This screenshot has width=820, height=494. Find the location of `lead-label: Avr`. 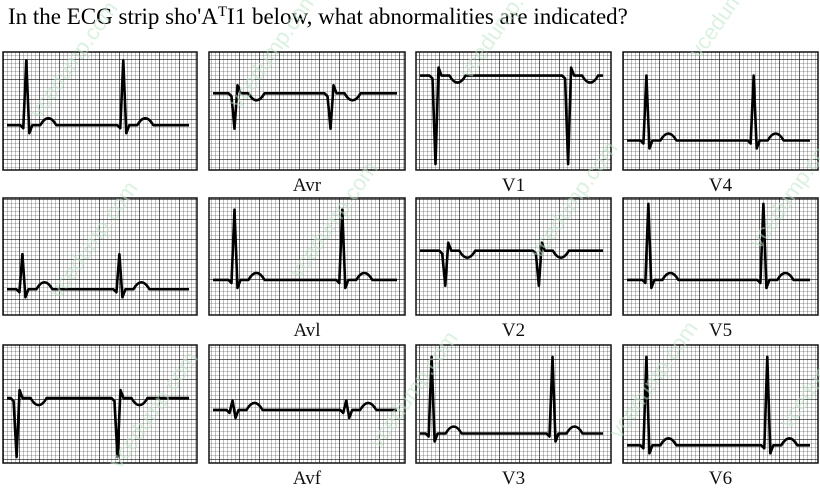

lead-label: Avr is located at coordinates (307, 185).